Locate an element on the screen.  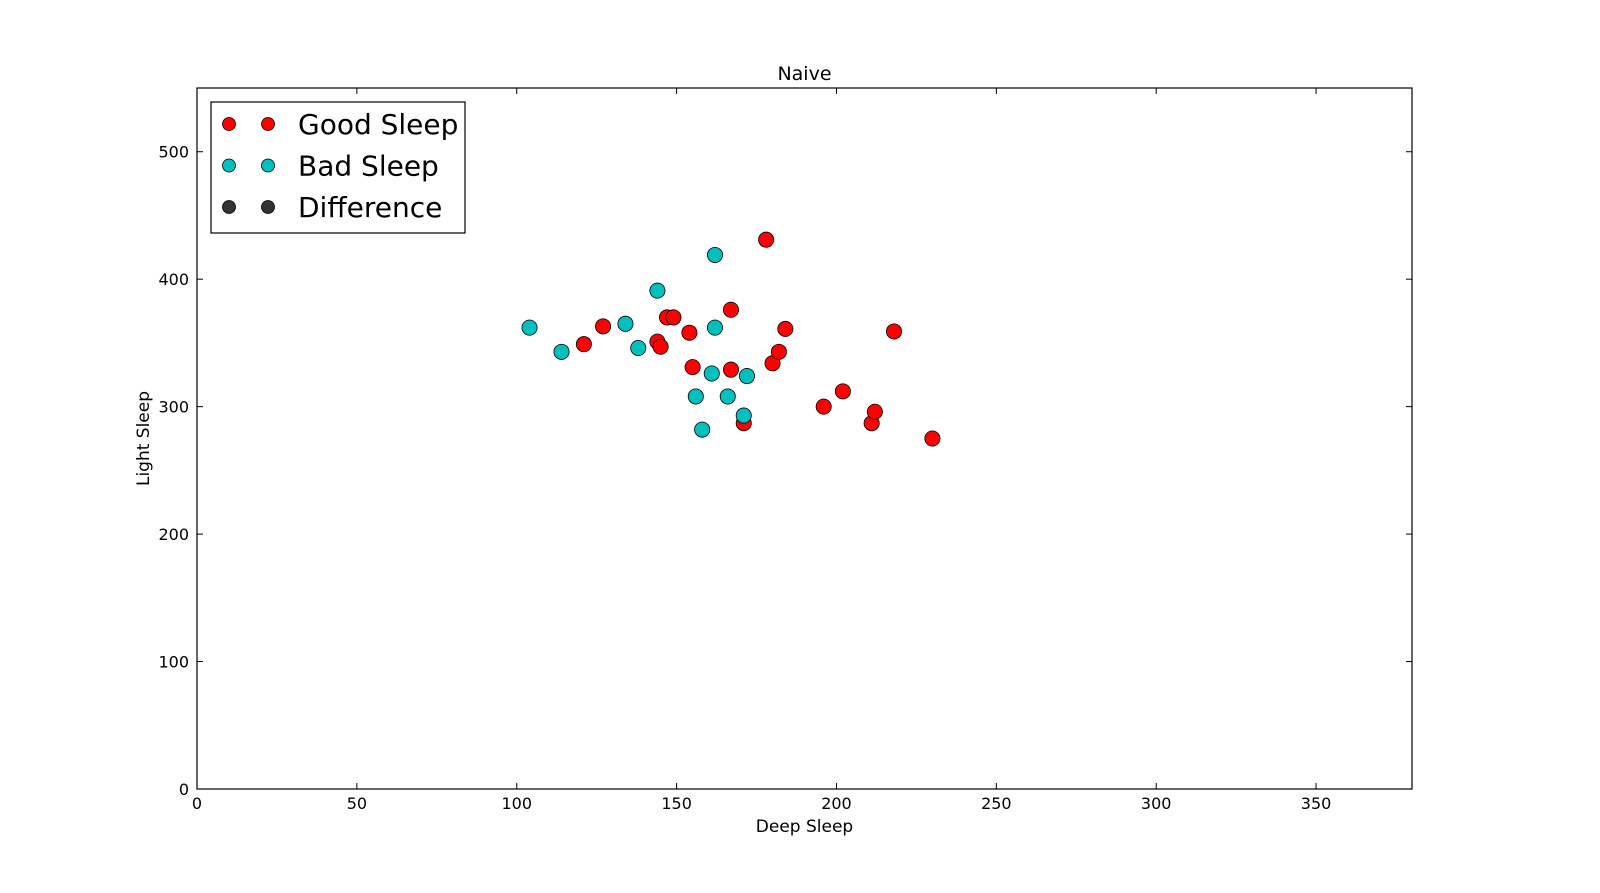
points-layer is located at coordinates (731, 339).